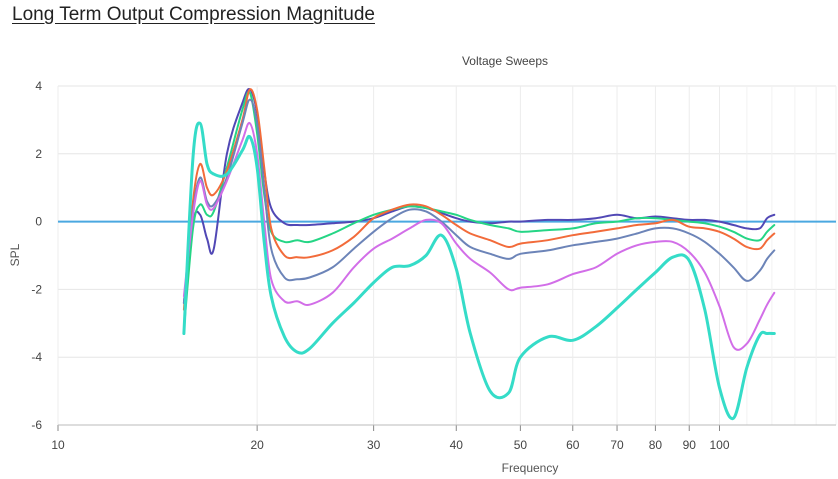  What do you see at coordinates (457, 445) in the screenshot?
I see `x-tick-label: 40` at bounding box center [457, 445].